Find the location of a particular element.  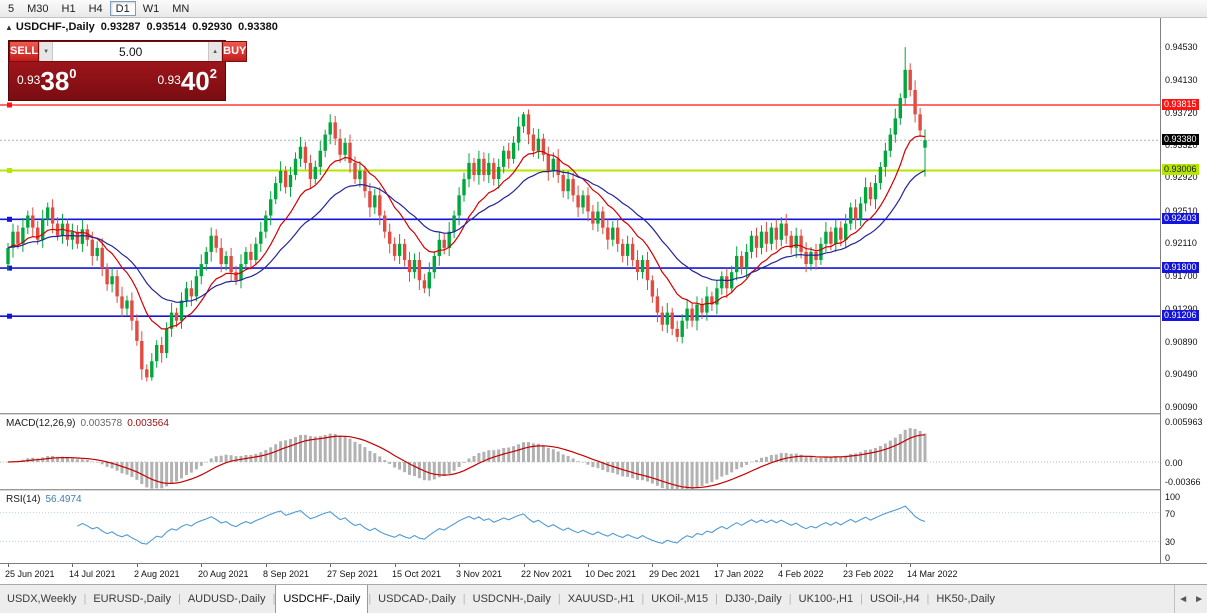

volume-control: ▼ ▲ is located at coordinates (131, 51).